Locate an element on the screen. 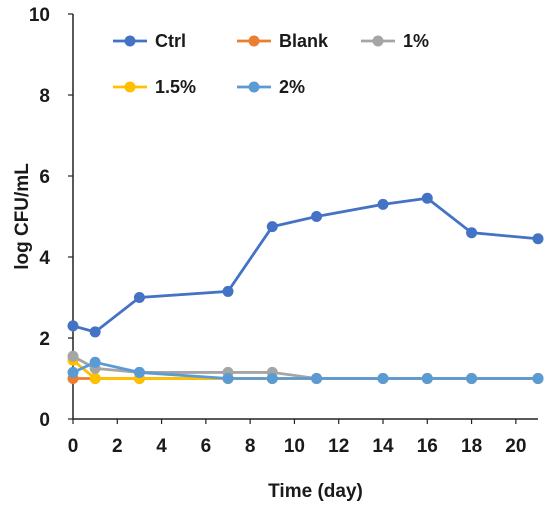 The height and width of the screenshot is (509, 550). legend: Ctrl Blank 1% 1.5% 2% is located at coordinates (271, 64).